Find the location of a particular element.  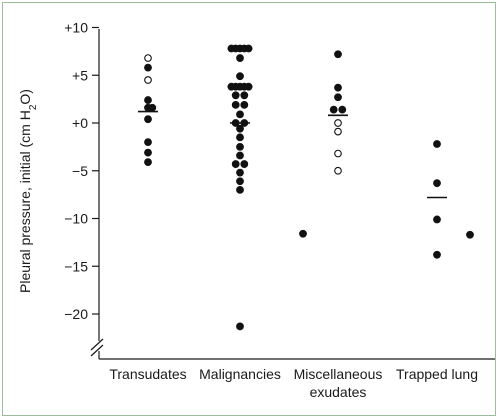

y-ticks: +10 +5 +0 −5 −10 −15 −20 is located at coordinates (81, 171).